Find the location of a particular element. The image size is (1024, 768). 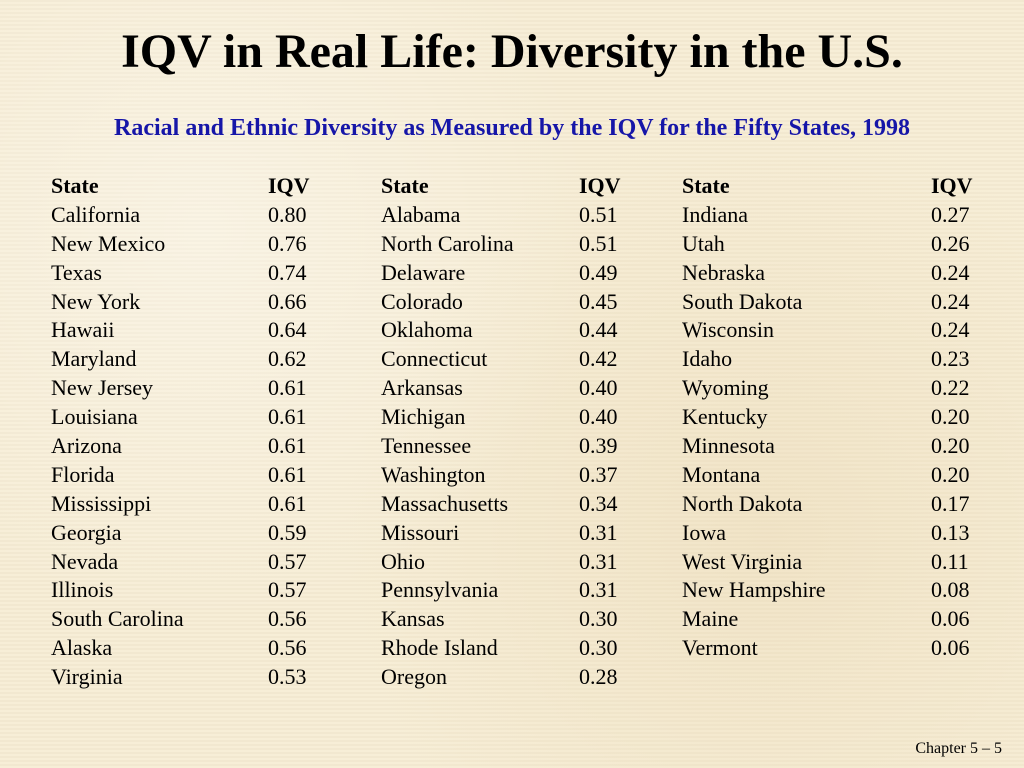

state-name-cell: Pennsylvania is located at coordinates (440, 590).